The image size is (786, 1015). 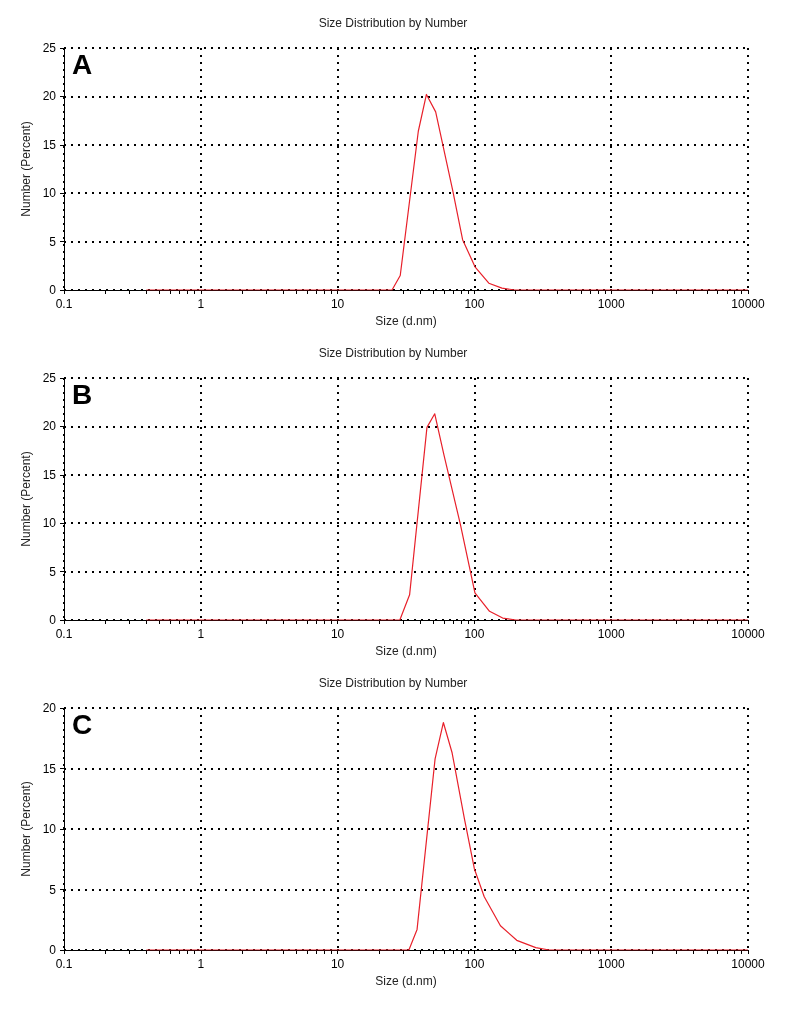 I want to click on annotation: A, so click(x=82, y=64).